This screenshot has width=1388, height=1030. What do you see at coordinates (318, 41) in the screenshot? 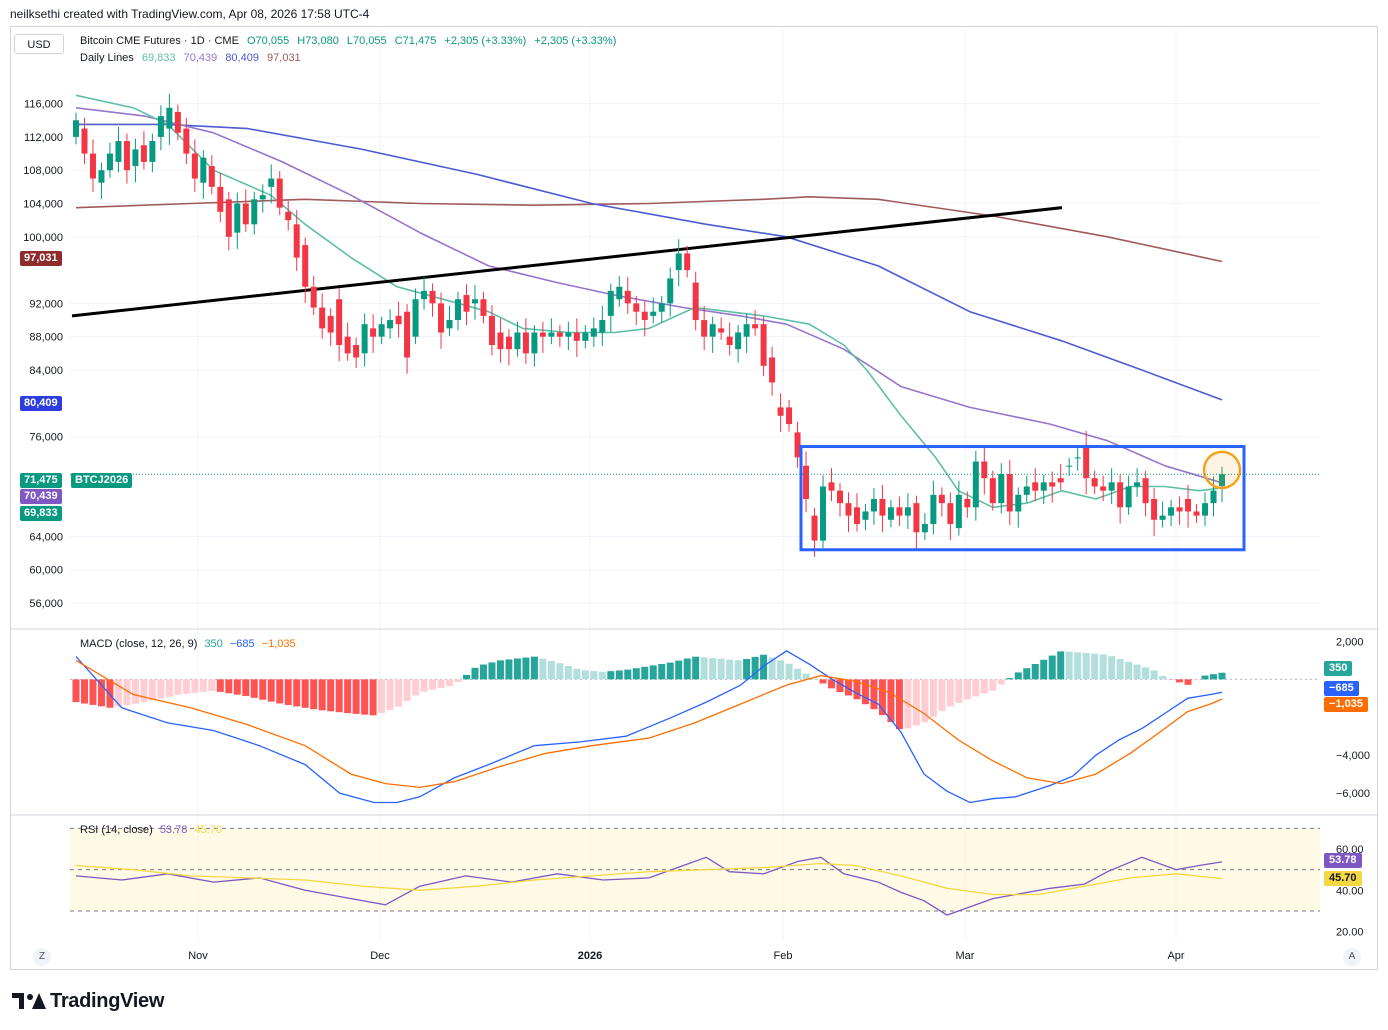
I see `ohlc-high: H73,080` at bounding box center [318, 41].